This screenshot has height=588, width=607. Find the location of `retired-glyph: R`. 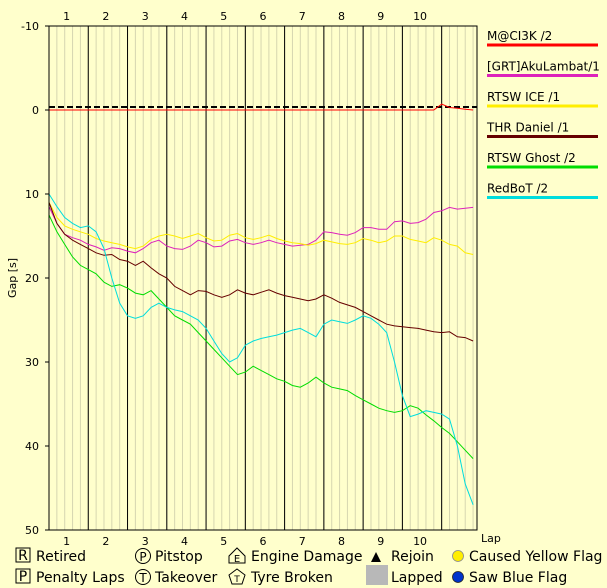

retired-glyph: R is located at coordinates (23, 556).